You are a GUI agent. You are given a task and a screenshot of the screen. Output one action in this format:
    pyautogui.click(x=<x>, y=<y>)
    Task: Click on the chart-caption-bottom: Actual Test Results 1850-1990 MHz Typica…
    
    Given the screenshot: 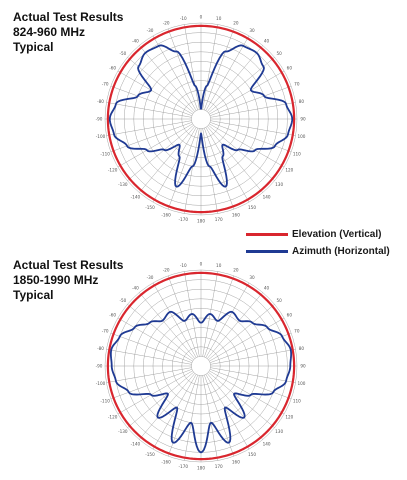 What is the action you would take?
    pyautogui.click(x=68, y=280)
    